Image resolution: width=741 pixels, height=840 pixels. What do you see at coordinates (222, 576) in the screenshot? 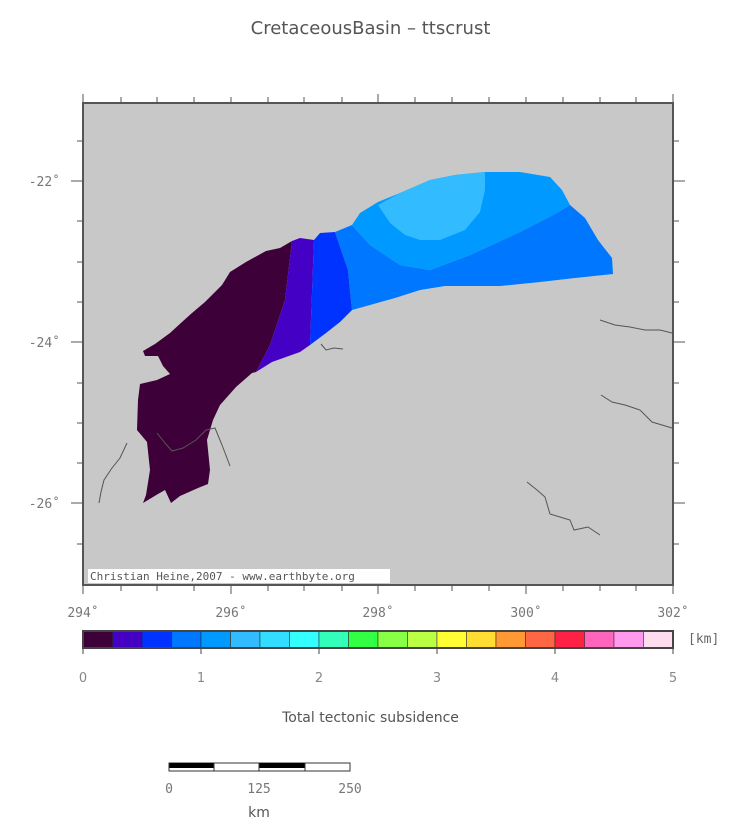
I see `credit-text: Christian Heine,2007 - www.earthbyte.org` at bounding box center [222, 576].